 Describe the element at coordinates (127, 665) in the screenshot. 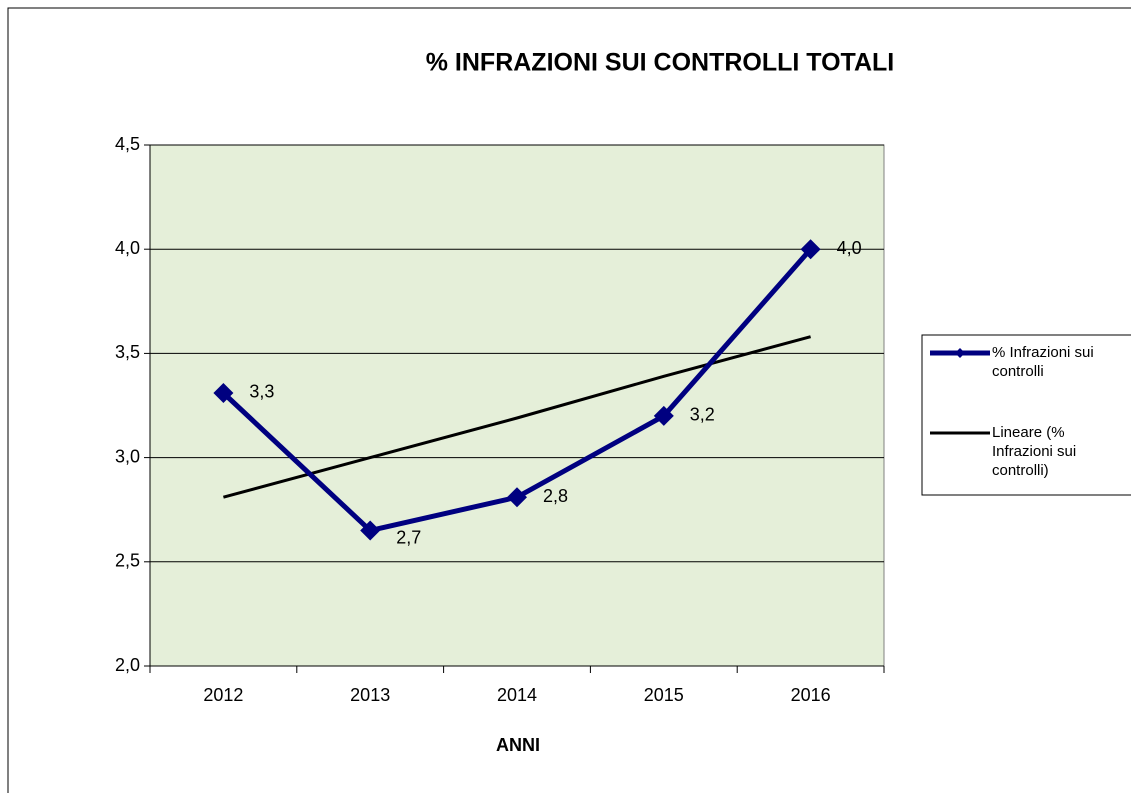

I see `y-tick-label: 2,0` at that location.